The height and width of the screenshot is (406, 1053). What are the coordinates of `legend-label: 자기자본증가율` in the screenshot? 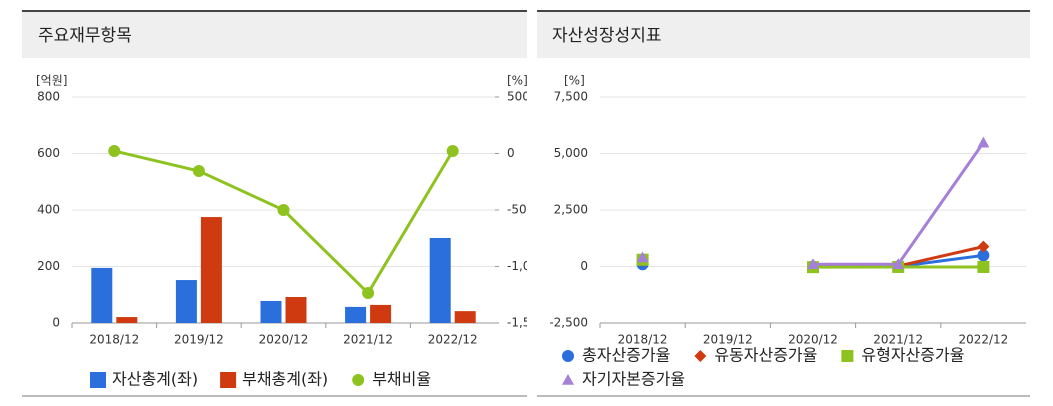 It's located at (633, 379).